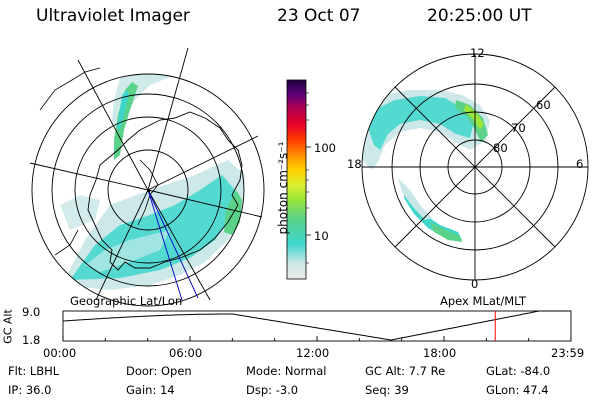 The height and width of the screenshot is (400, 600). I want to click on mlat-label-60: 60, so click(543, 105).